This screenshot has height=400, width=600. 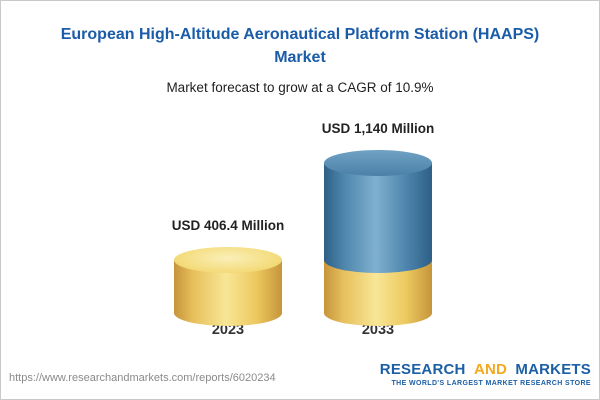 I want to click on logo-word-research: RESEARCH, so click(x=422, y=369).